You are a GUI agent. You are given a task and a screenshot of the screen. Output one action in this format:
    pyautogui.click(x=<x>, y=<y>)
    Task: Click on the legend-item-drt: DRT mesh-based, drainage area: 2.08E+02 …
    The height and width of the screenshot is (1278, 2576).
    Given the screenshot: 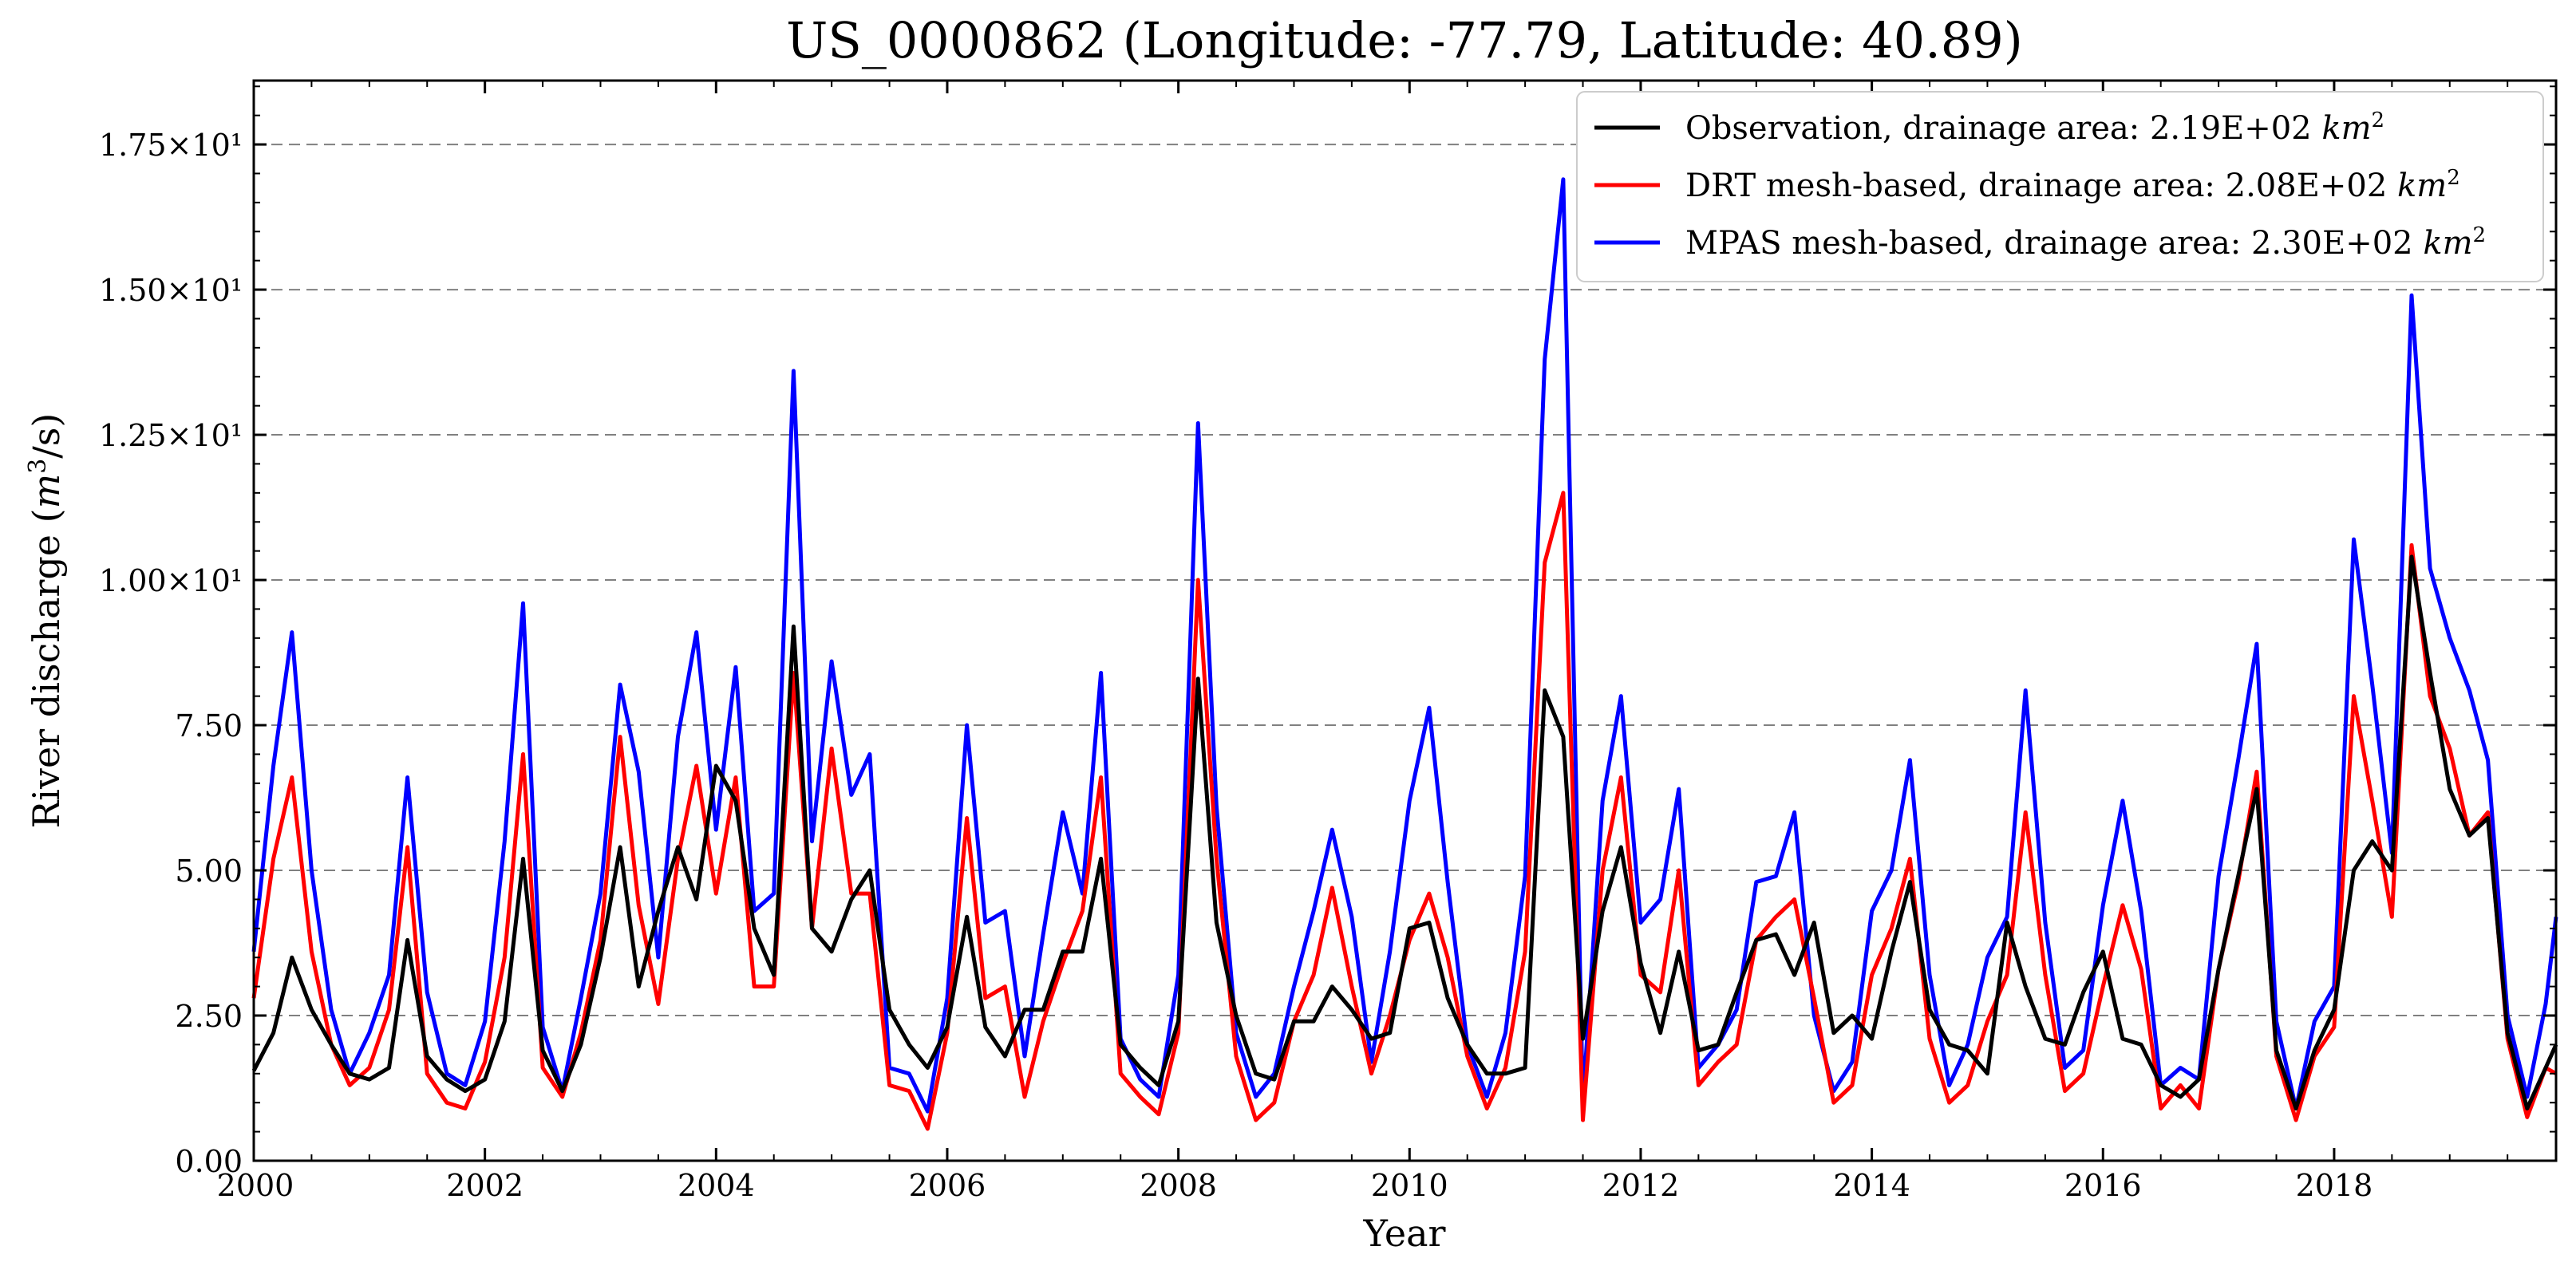 What is the action you would take?
    pyautogui.click(x=2027, y=185)
    